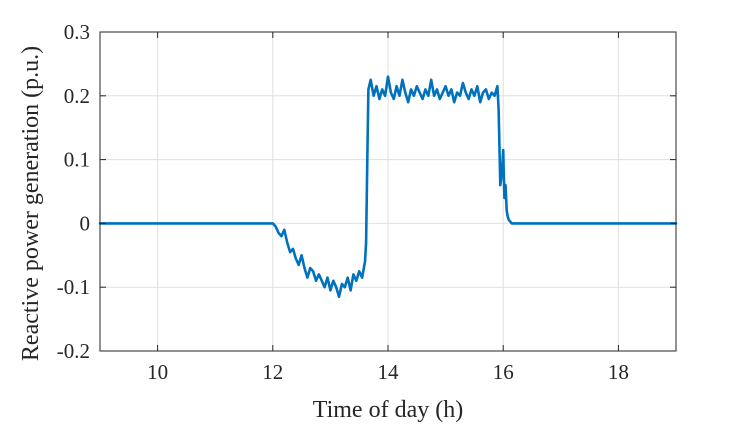  I want to click on y-tick-label: 0.1, so click(77, 160).